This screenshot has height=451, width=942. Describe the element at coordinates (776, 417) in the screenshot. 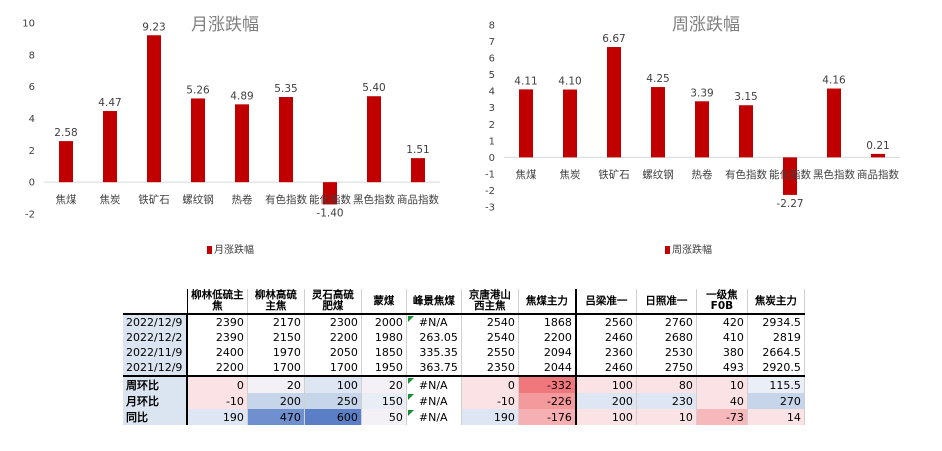

I see `table-cell: 14` at that location.